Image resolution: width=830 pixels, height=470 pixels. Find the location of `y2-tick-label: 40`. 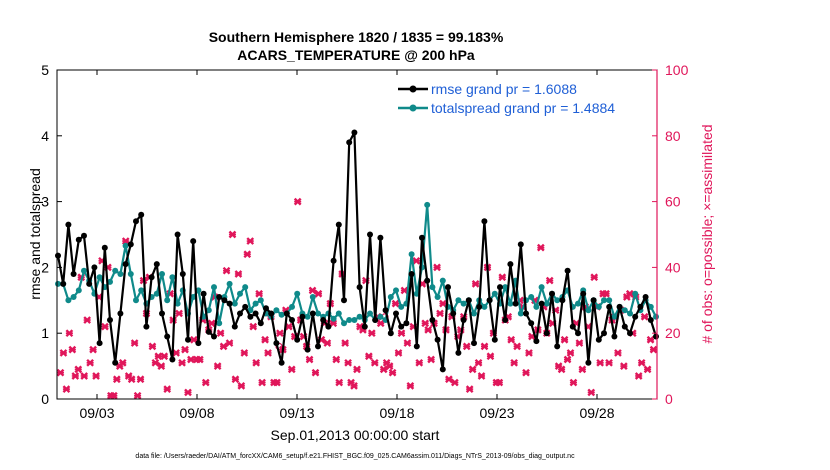

y2-tick-label: 40 is located at coordinates (673, 267).